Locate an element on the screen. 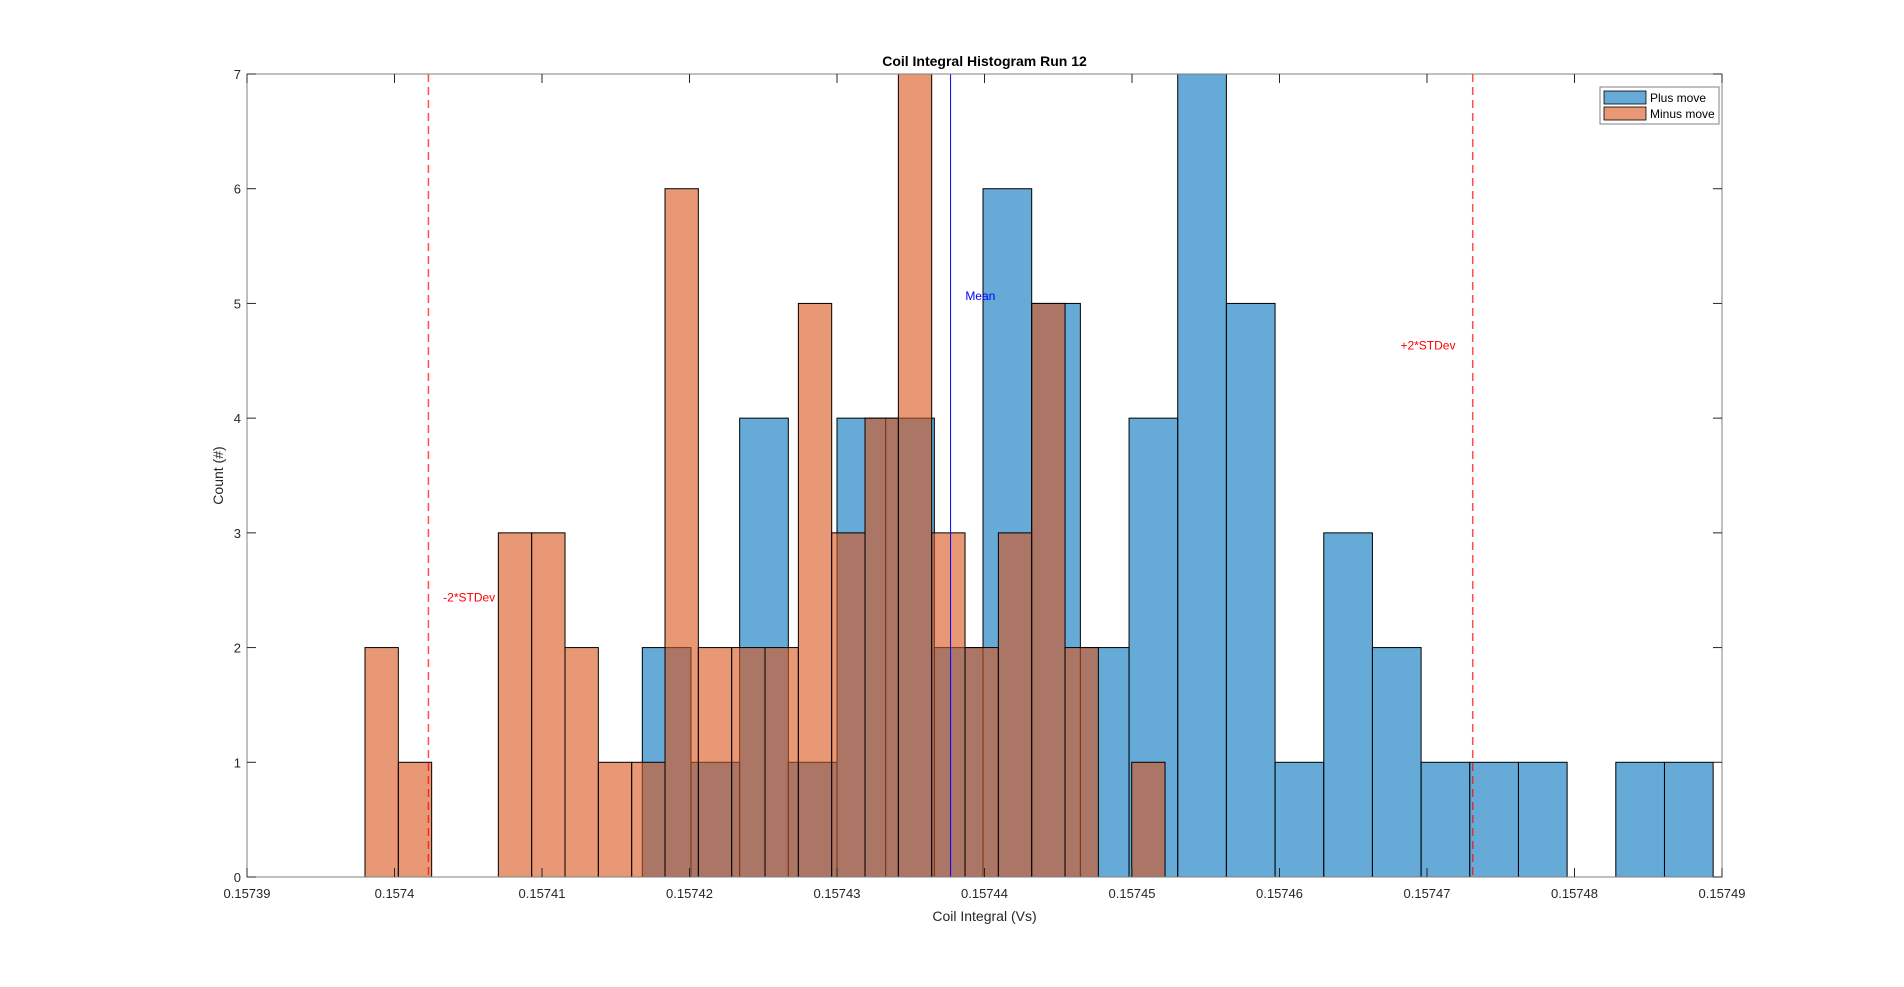 The width and height of the screenshot is (1904, 987). x-tick-label: 0.15741 is located at coordinates (542, 893).